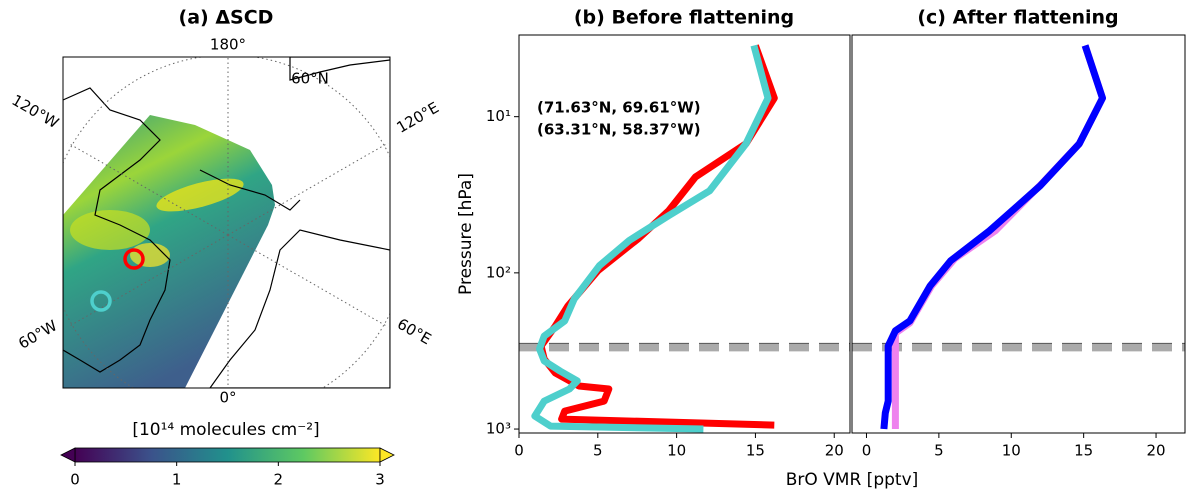  I want to click on colorbar-tick-label: 1, so click(177, 480).